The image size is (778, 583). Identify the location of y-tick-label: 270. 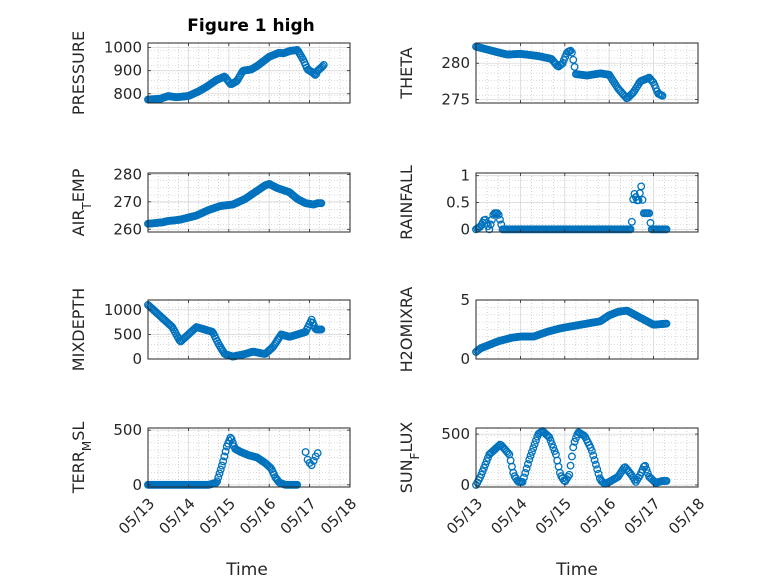
(127, 202).